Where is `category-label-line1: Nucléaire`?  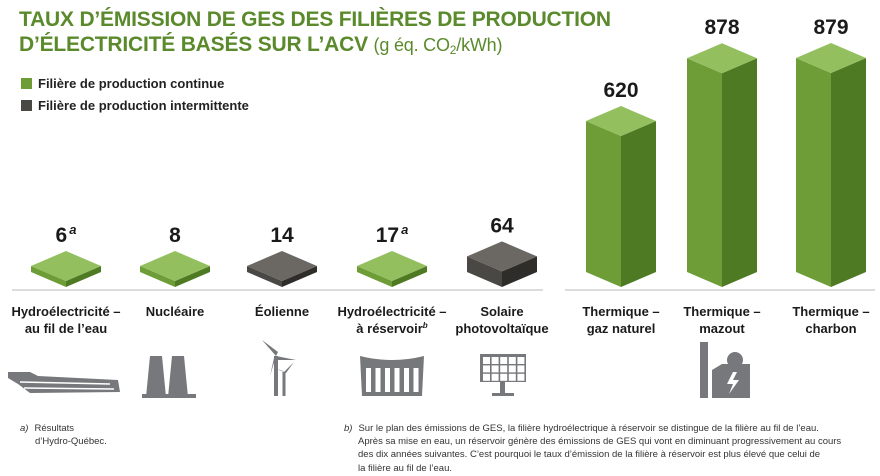 category-label-line1: Nucléaire is located at coordinates (175, 311).